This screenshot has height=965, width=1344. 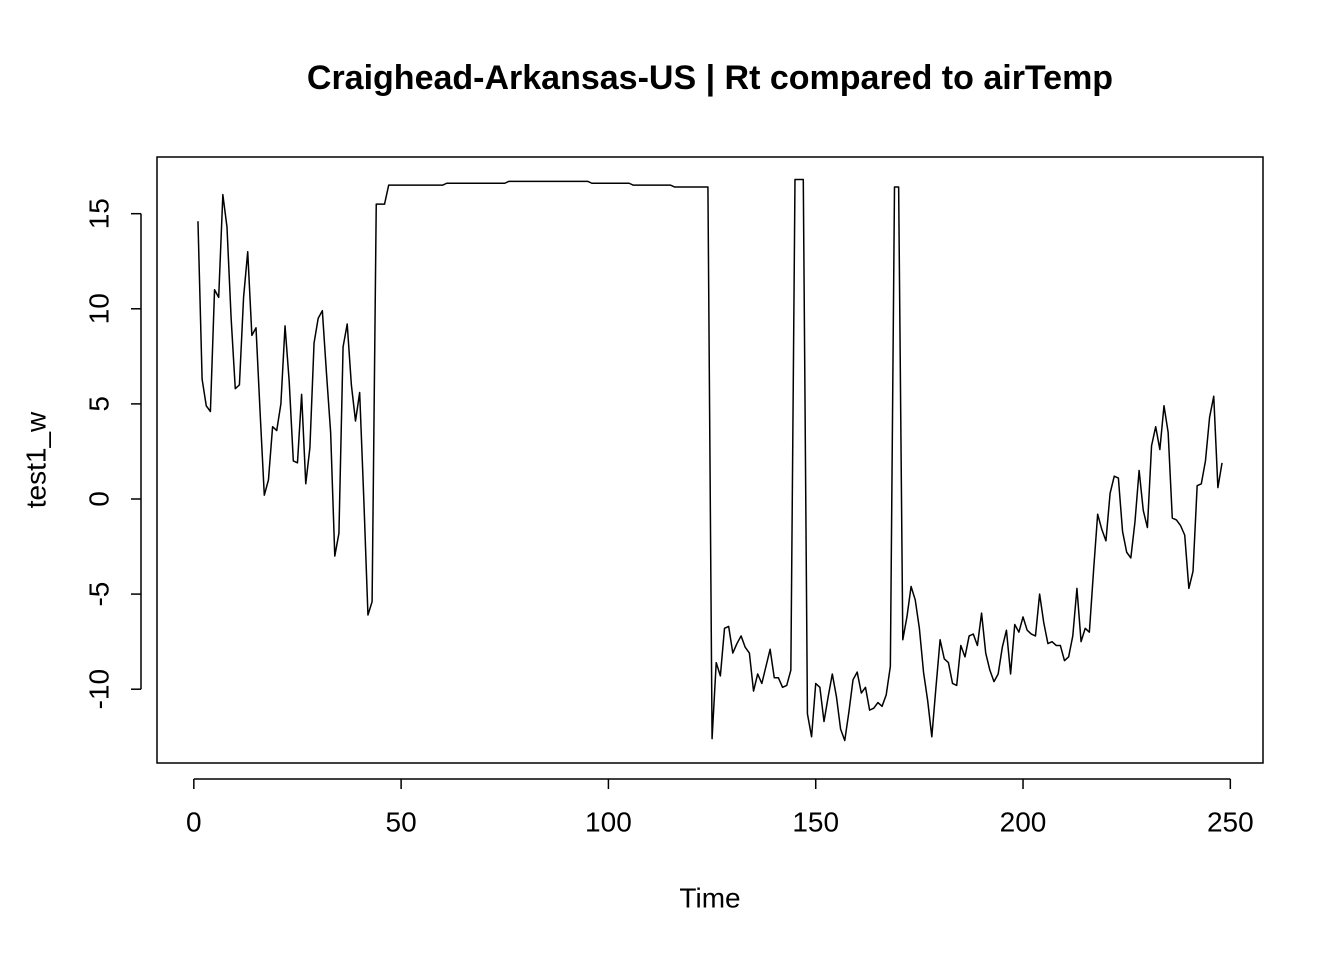 I want to click on y-axis-label: test1_w, so click(x=35, y=459).